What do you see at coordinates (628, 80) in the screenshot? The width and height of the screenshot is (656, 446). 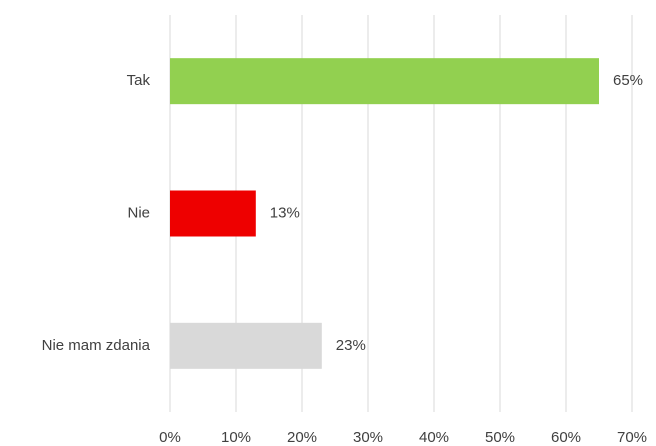 I see `value-label: 65%` at bounding box center [628, 80].